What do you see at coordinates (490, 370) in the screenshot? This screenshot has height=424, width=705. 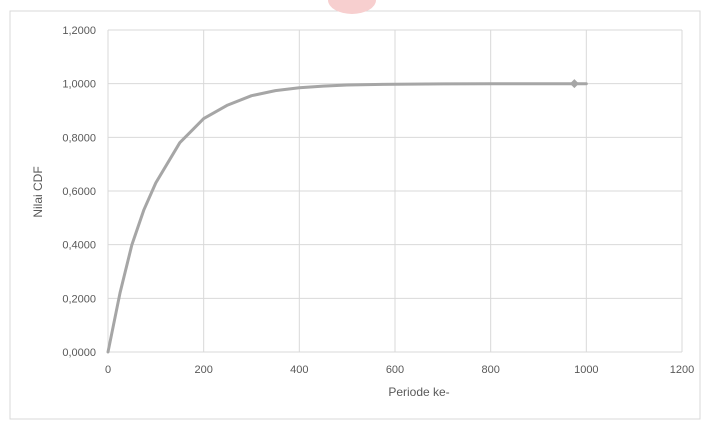 I see `x-tick-label: 800` at bounding box center [490, 370].